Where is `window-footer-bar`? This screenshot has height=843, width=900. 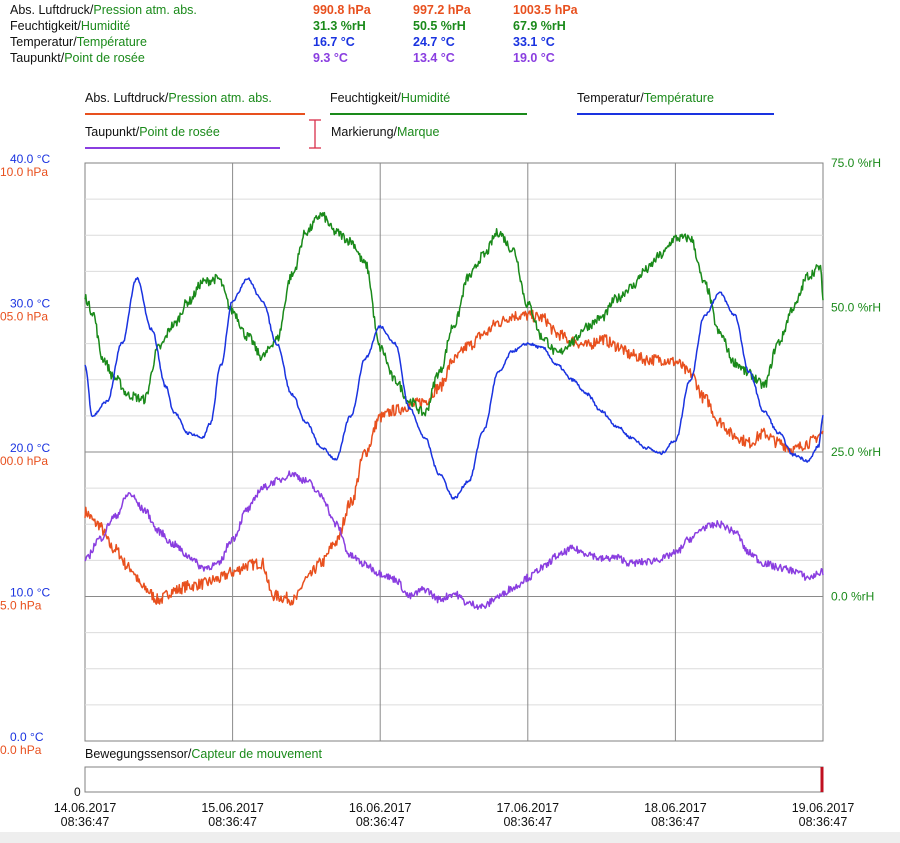 window-footer-bar is located at coordinates (450, 837).